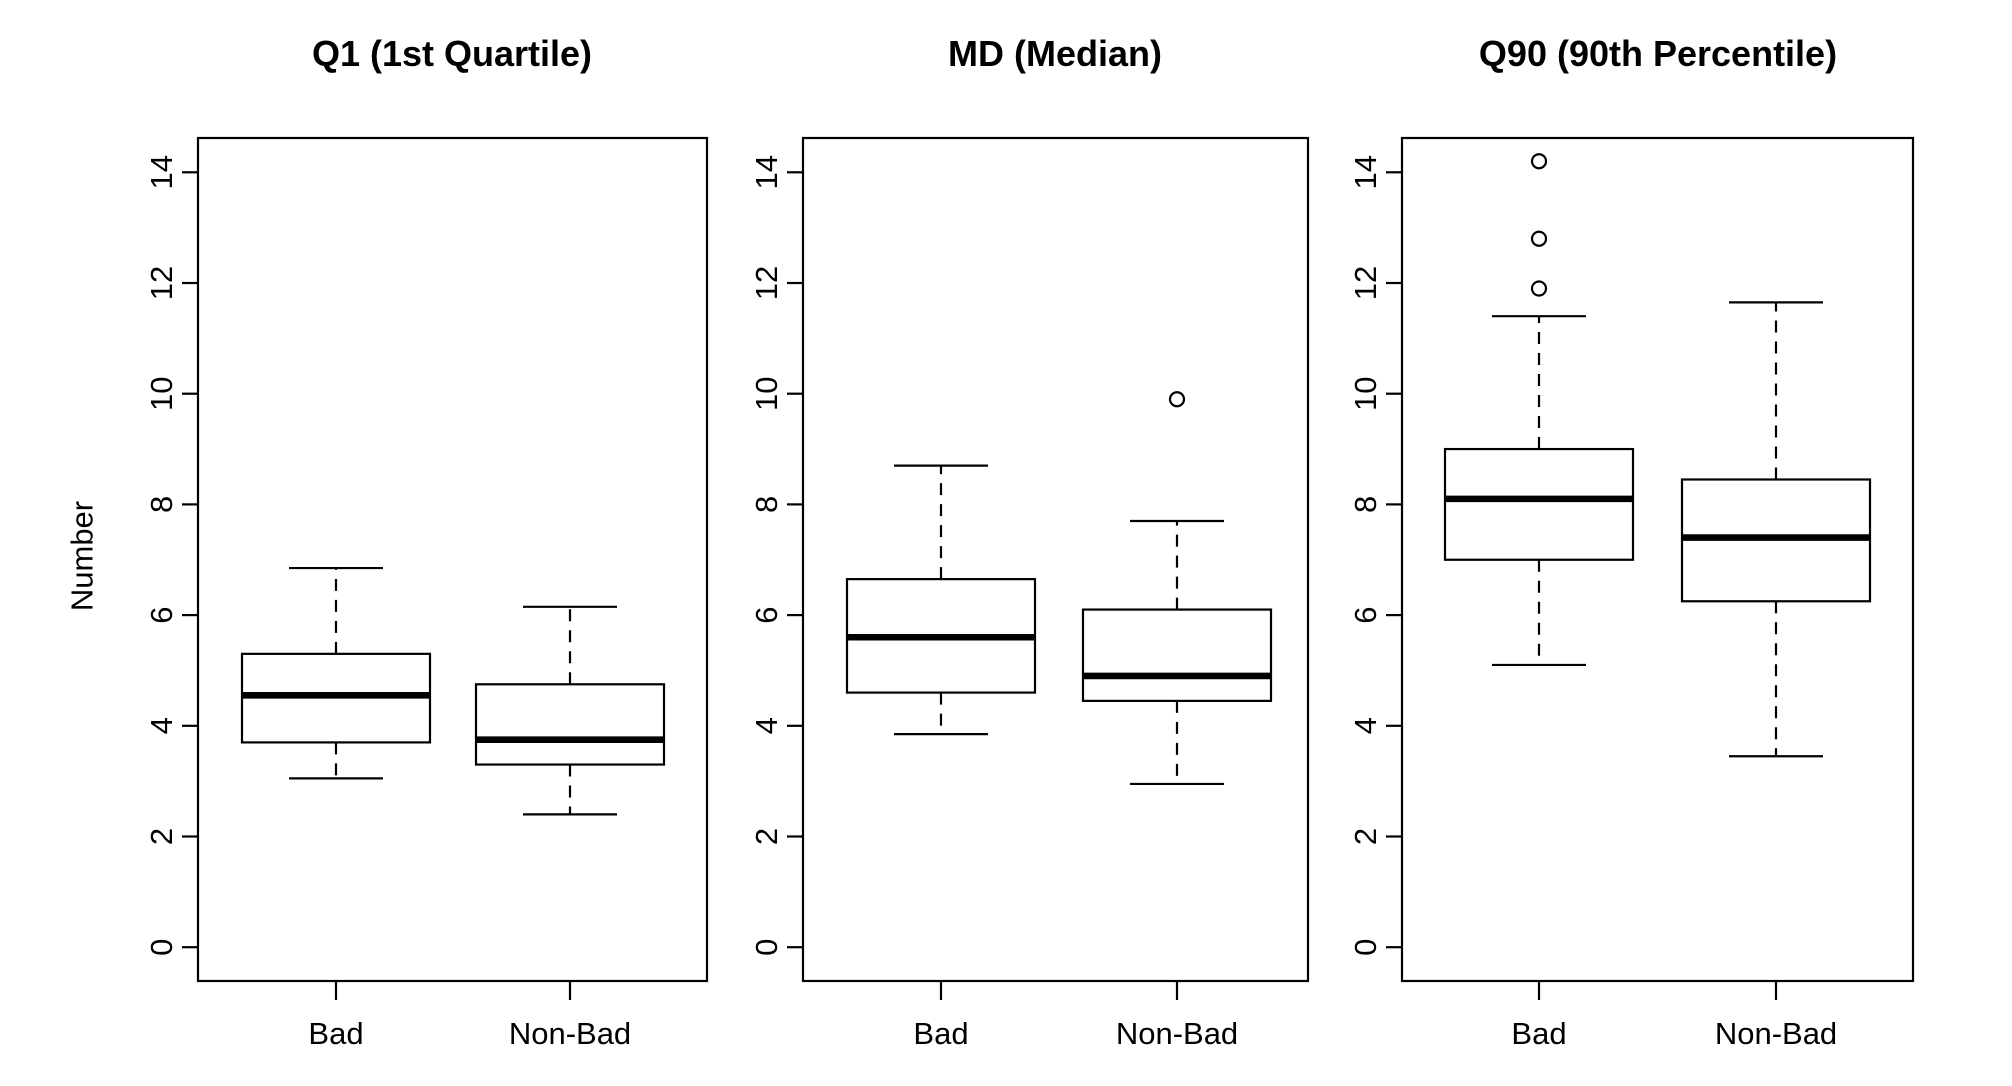 Image resolution: width=2012 pixels, height=1086 pixels. I want to click on panel1-title: Q1 (1st Quartile), so click(452, 53).